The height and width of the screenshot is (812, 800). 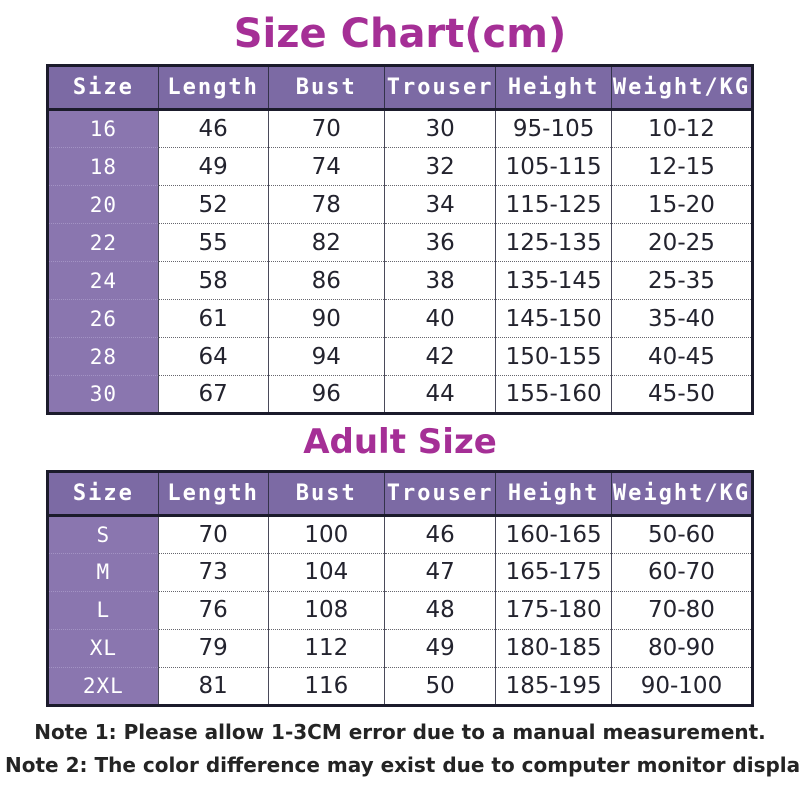 I want to click on value-cell: 165-175, so click(x=553, y=572).